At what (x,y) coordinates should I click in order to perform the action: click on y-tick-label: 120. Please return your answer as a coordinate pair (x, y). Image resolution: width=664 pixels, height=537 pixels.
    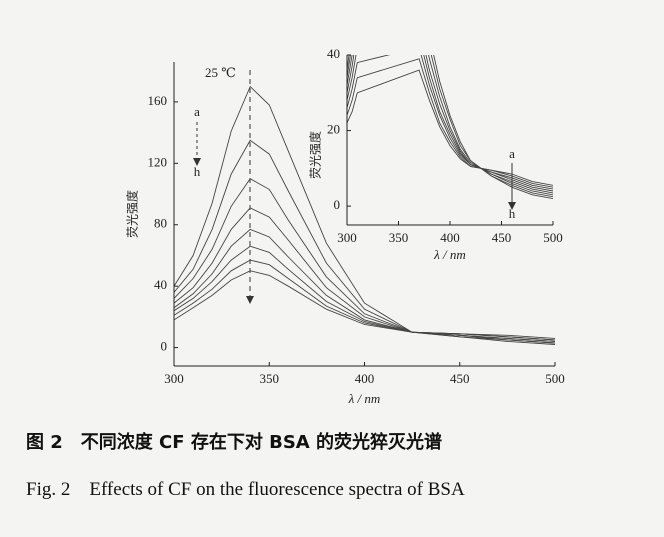
    Looking at the image, I should click on (158, 161).